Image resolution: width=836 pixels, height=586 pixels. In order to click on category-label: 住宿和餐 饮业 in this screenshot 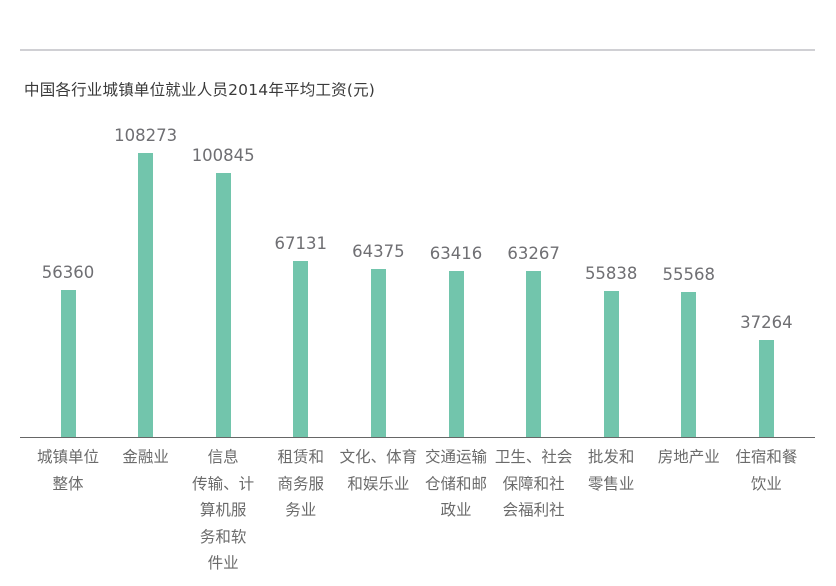, I will do `click(766, 470)`.